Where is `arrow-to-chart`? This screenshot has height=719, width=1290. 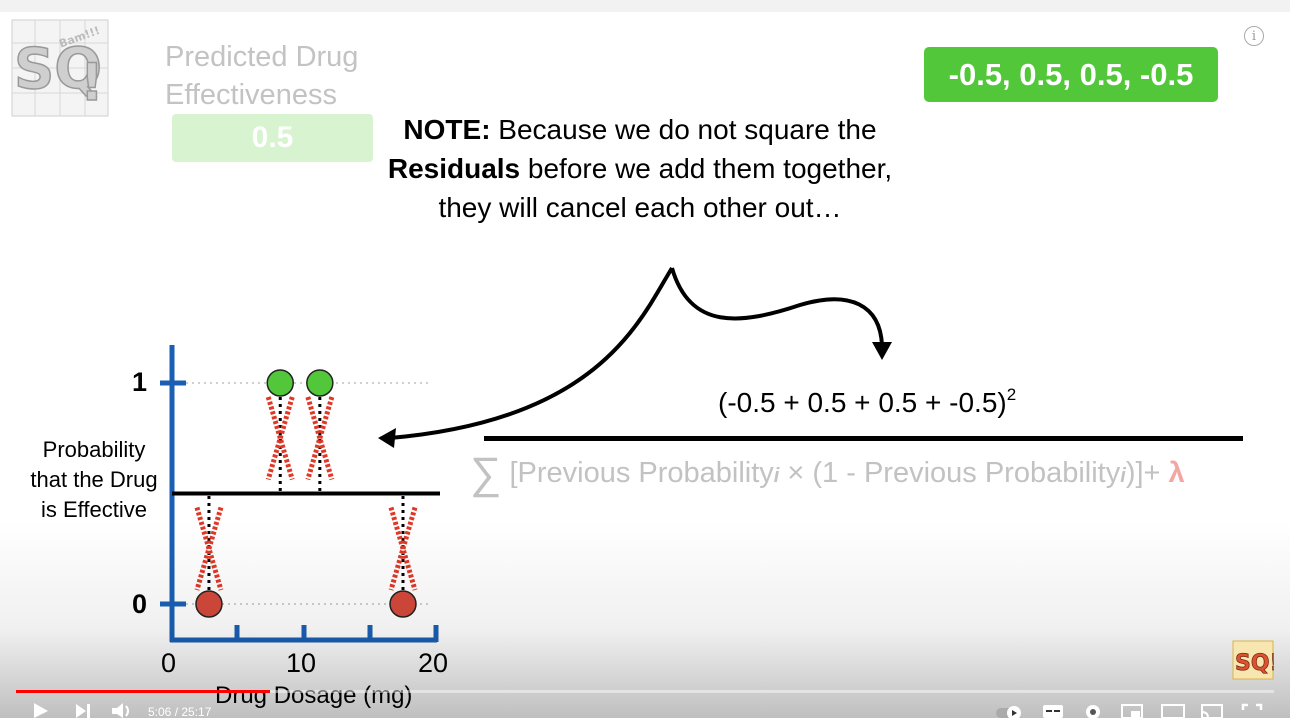 arrow-to-chart is located at coordinates (531, 353).